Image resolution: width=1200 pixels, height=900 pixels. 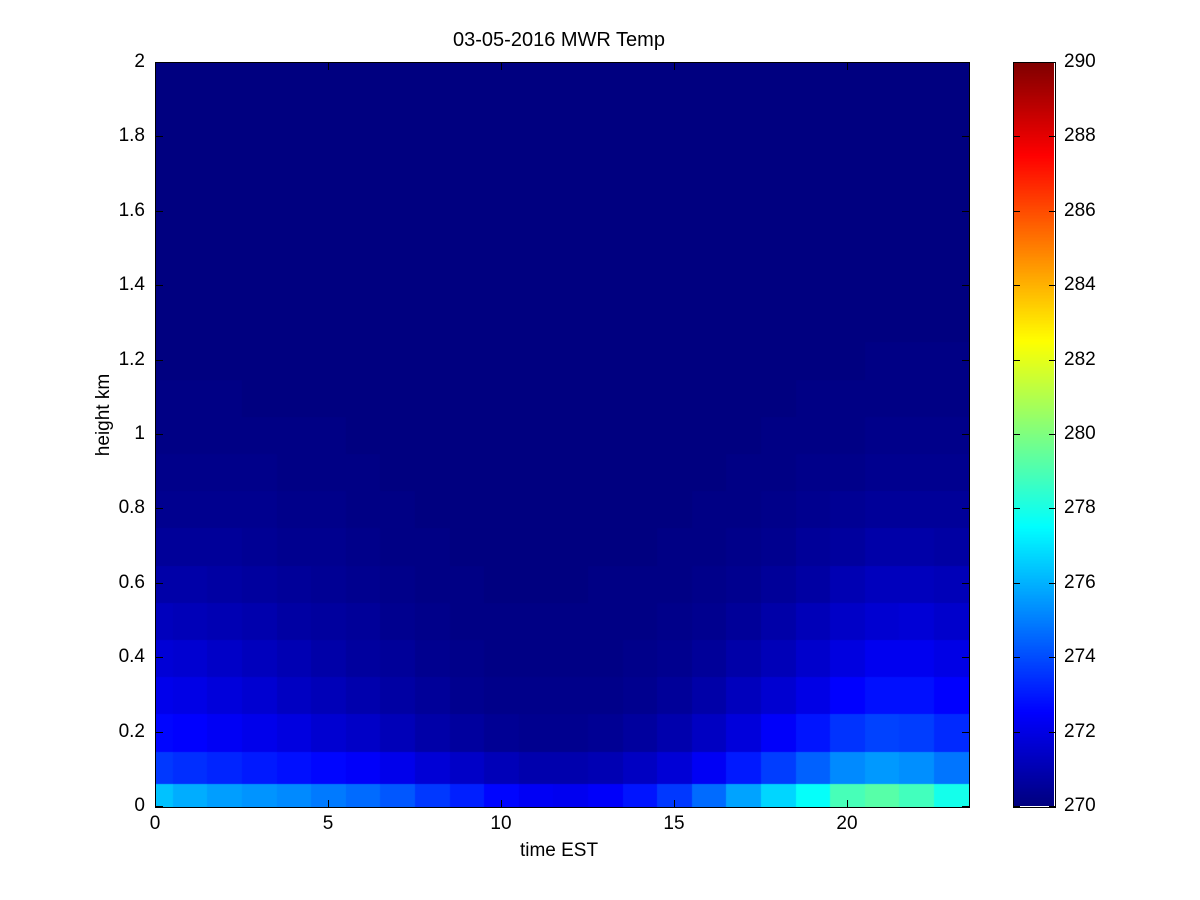 What do you see at coordinates (1080, 507) in the screenshot?
I see `colorbar-tick-label: 278` at bounding box center [1080, 507].